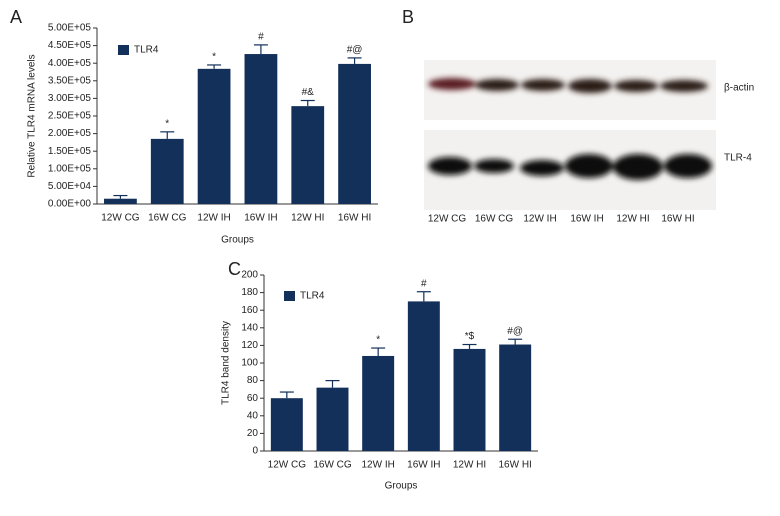  Describe the element at coordinates (32, 115) in the screenshot. I see `y-axis-label: Relative TLR4 mRNA levels` at that location.